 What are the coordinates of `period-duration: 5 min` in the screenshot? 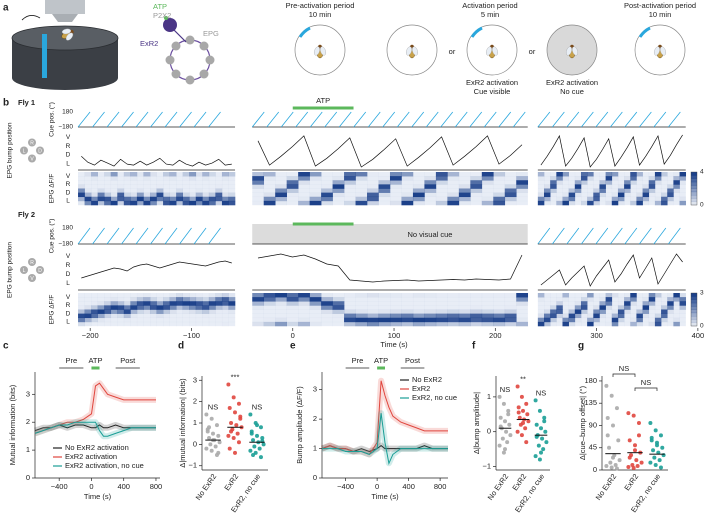 It's located at (490, 14).